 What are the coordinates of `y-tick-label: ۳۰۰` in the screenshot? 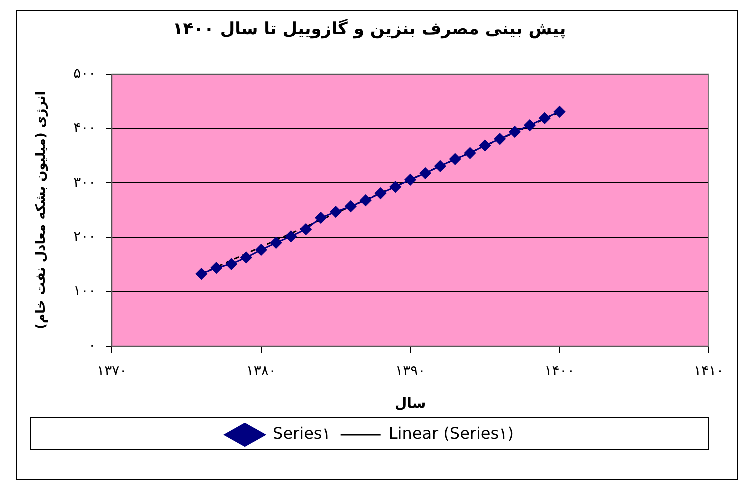 It's located at (85, 182).